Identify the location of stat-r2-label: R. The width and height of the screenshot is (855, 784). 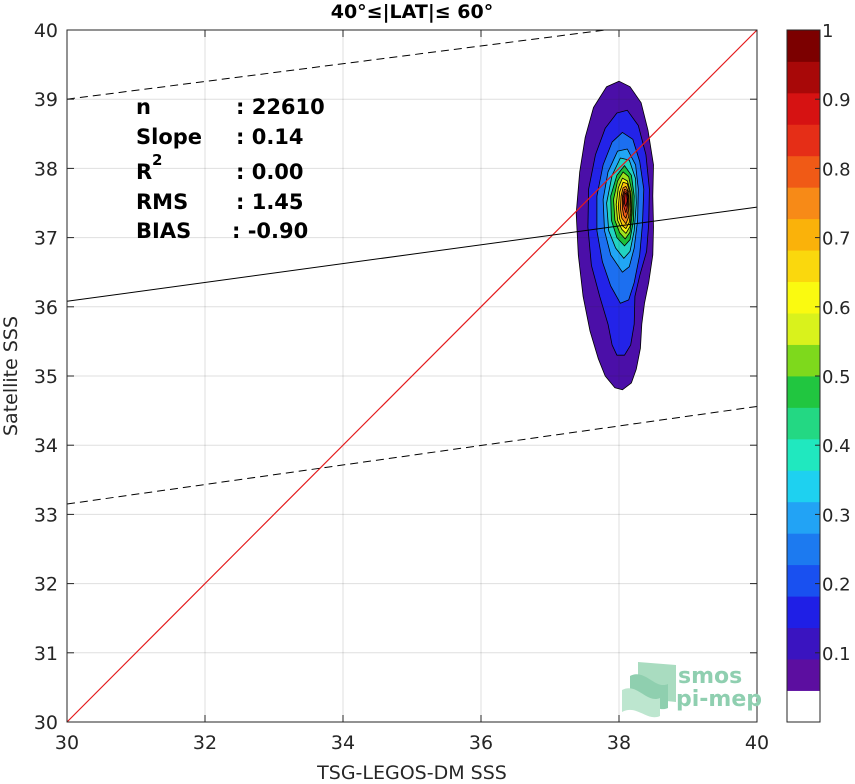
(144, 172).